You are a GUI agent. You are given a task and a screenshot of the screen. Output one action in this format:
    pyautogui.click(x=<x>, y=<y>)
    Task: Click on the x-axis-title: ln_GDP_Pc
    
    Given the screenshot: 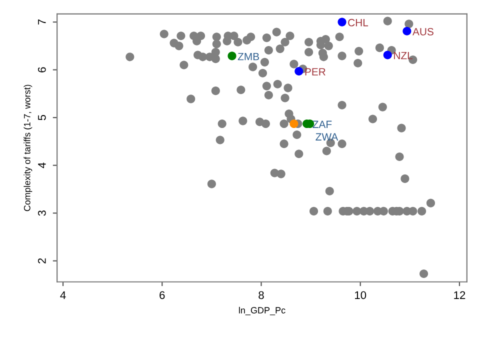 What is the action you would take?
    pyautogui.click(x=262, y=311)
    